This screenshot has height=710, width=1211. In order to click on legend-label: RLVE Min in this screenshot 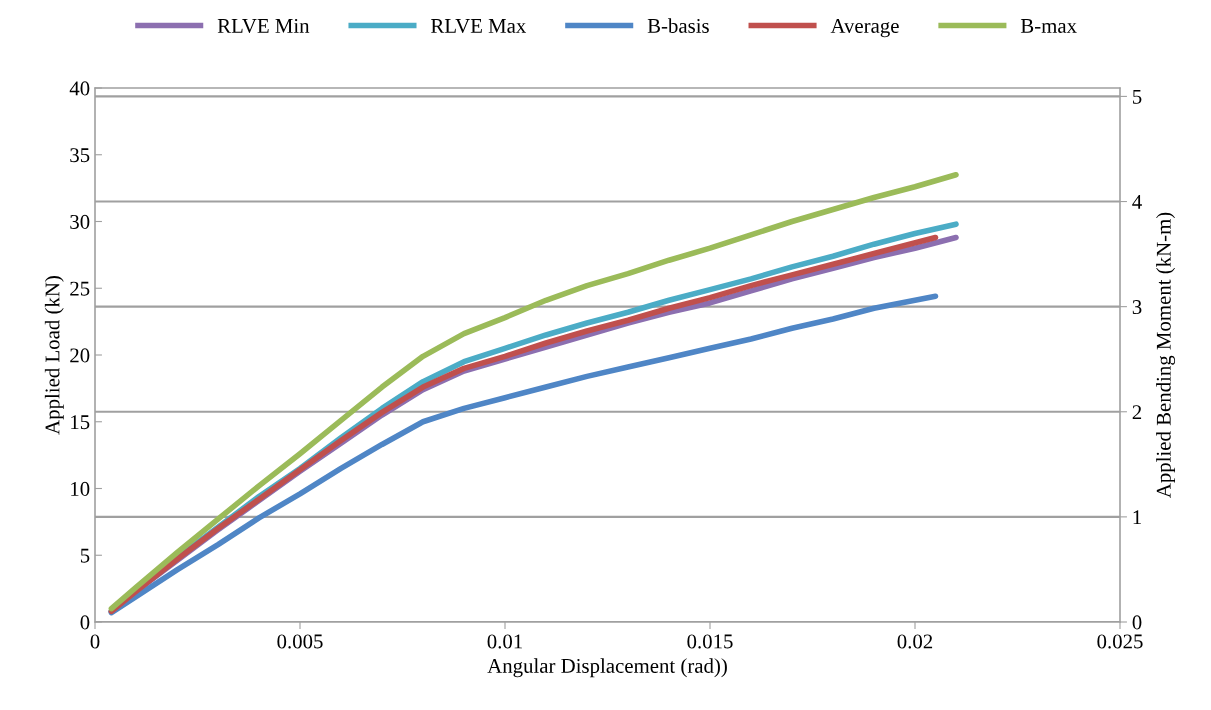, I will do `click(263, 26)`.